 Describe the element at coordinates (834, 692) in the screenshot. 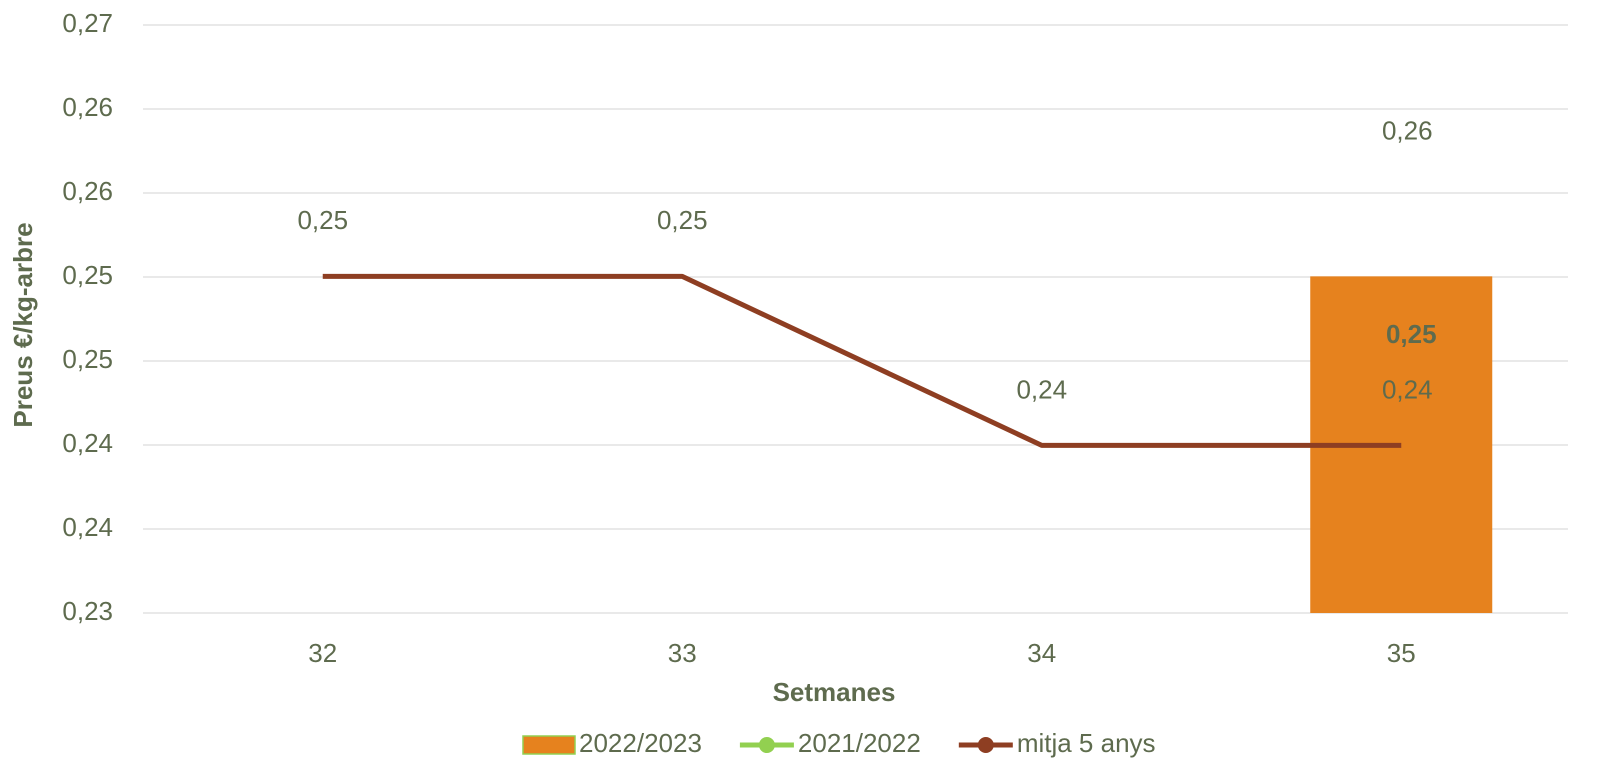

I see `x-axis-title: Setmanes` at that location.